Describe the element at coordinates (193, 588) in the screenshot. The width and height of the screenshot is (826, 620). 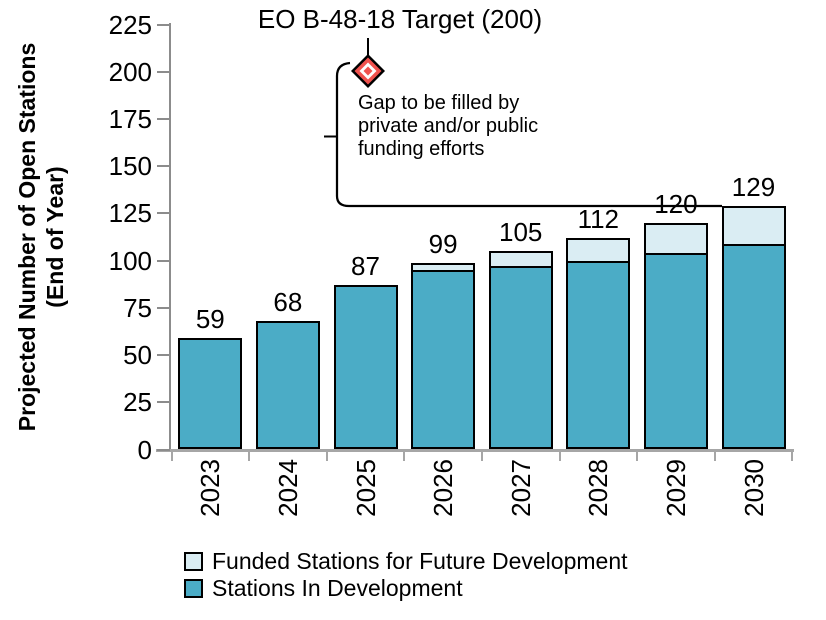
I see `legend-swatch-in-development` at that location.